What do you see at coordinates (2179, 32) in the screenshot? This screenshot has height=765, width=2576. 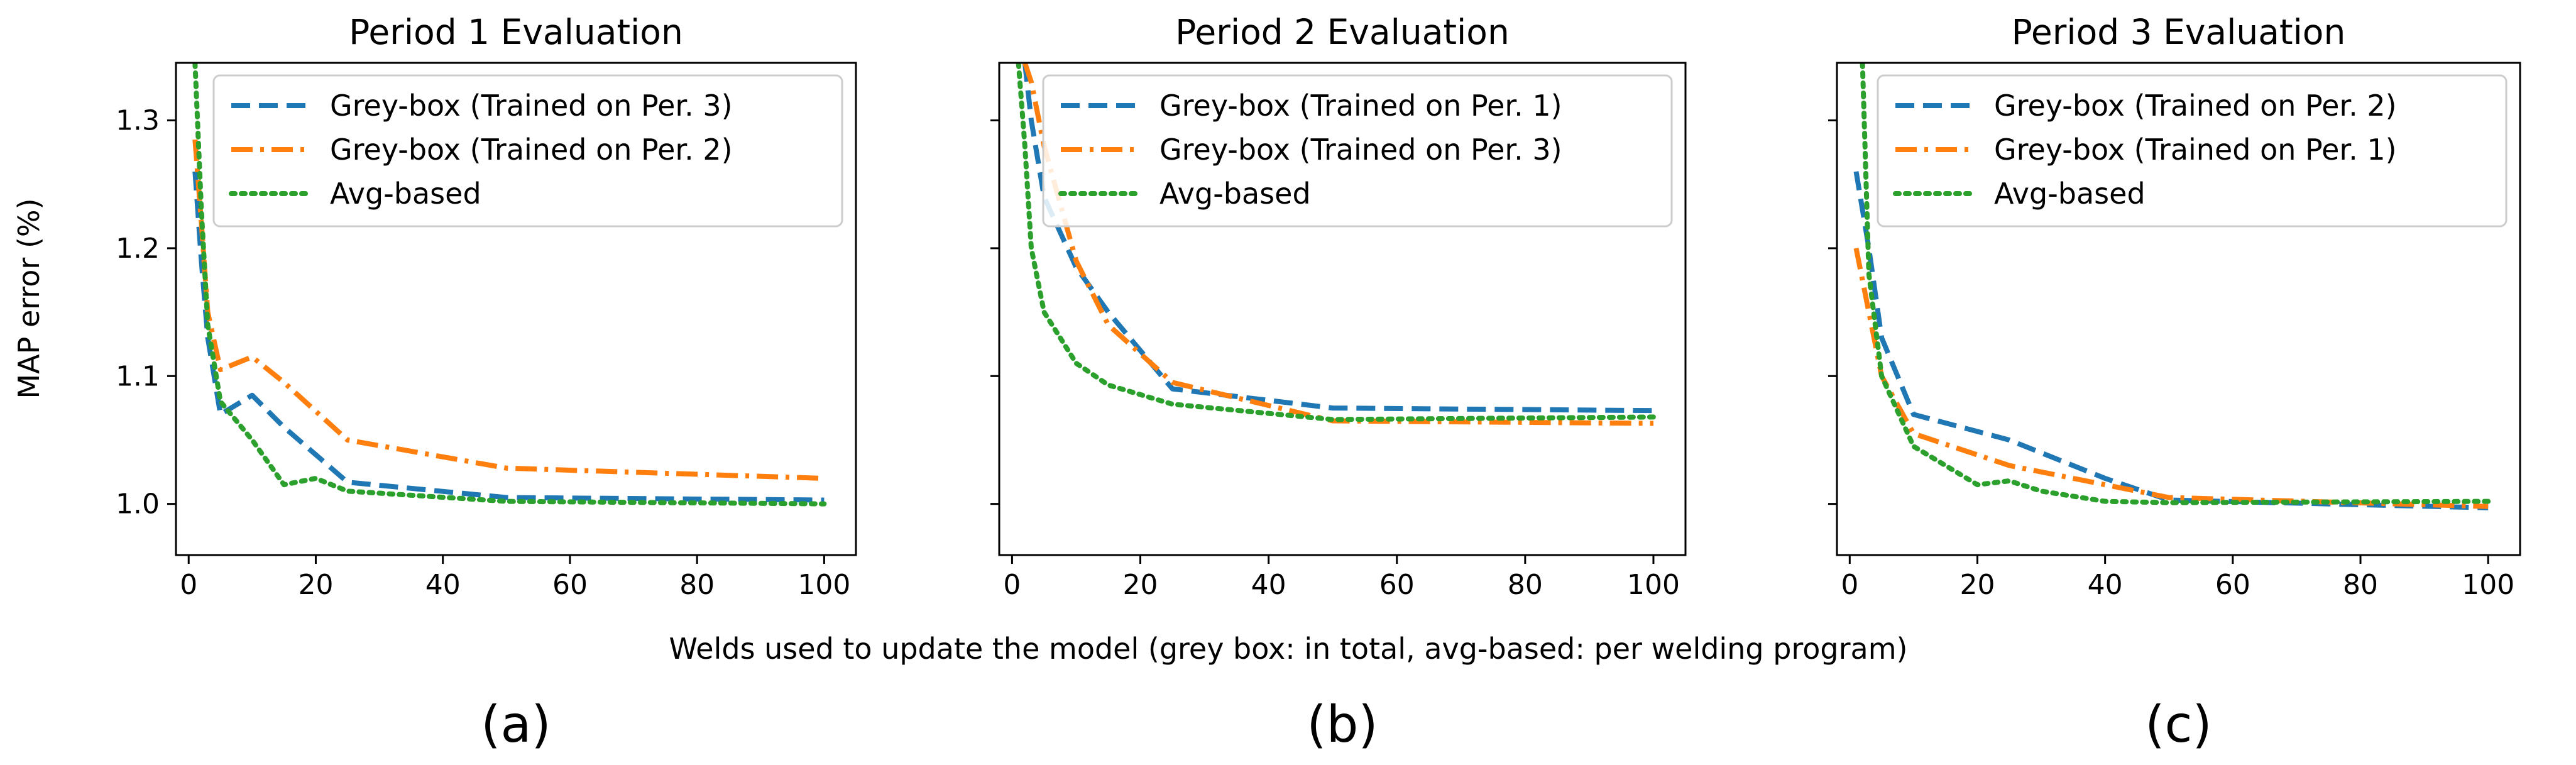 I see `chart-title: Period 3 Evaluation` at bounding box center [2179, 32].